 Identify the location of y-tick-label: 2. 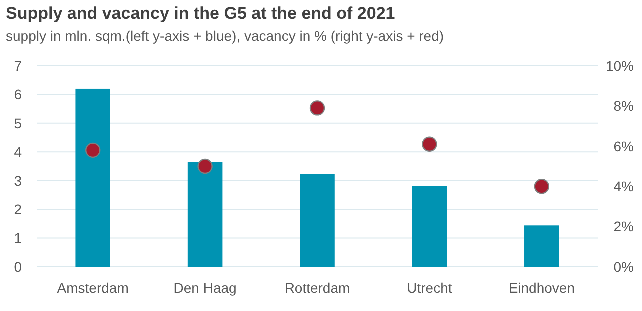
(18, 209).